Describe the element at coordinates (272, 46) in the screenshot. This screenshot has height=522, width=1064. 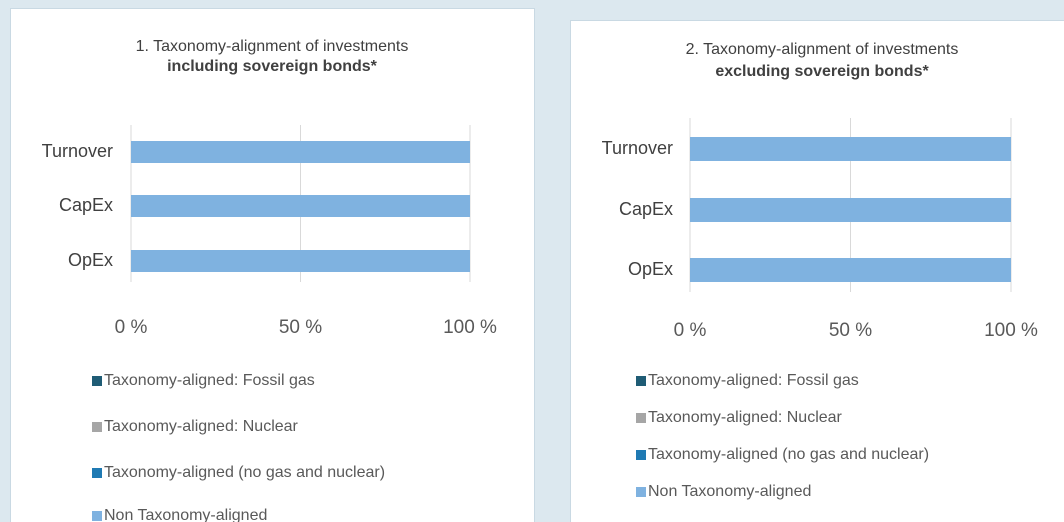
I see `chart-title: 1. Taxonomy-alignment of investments` at that location.